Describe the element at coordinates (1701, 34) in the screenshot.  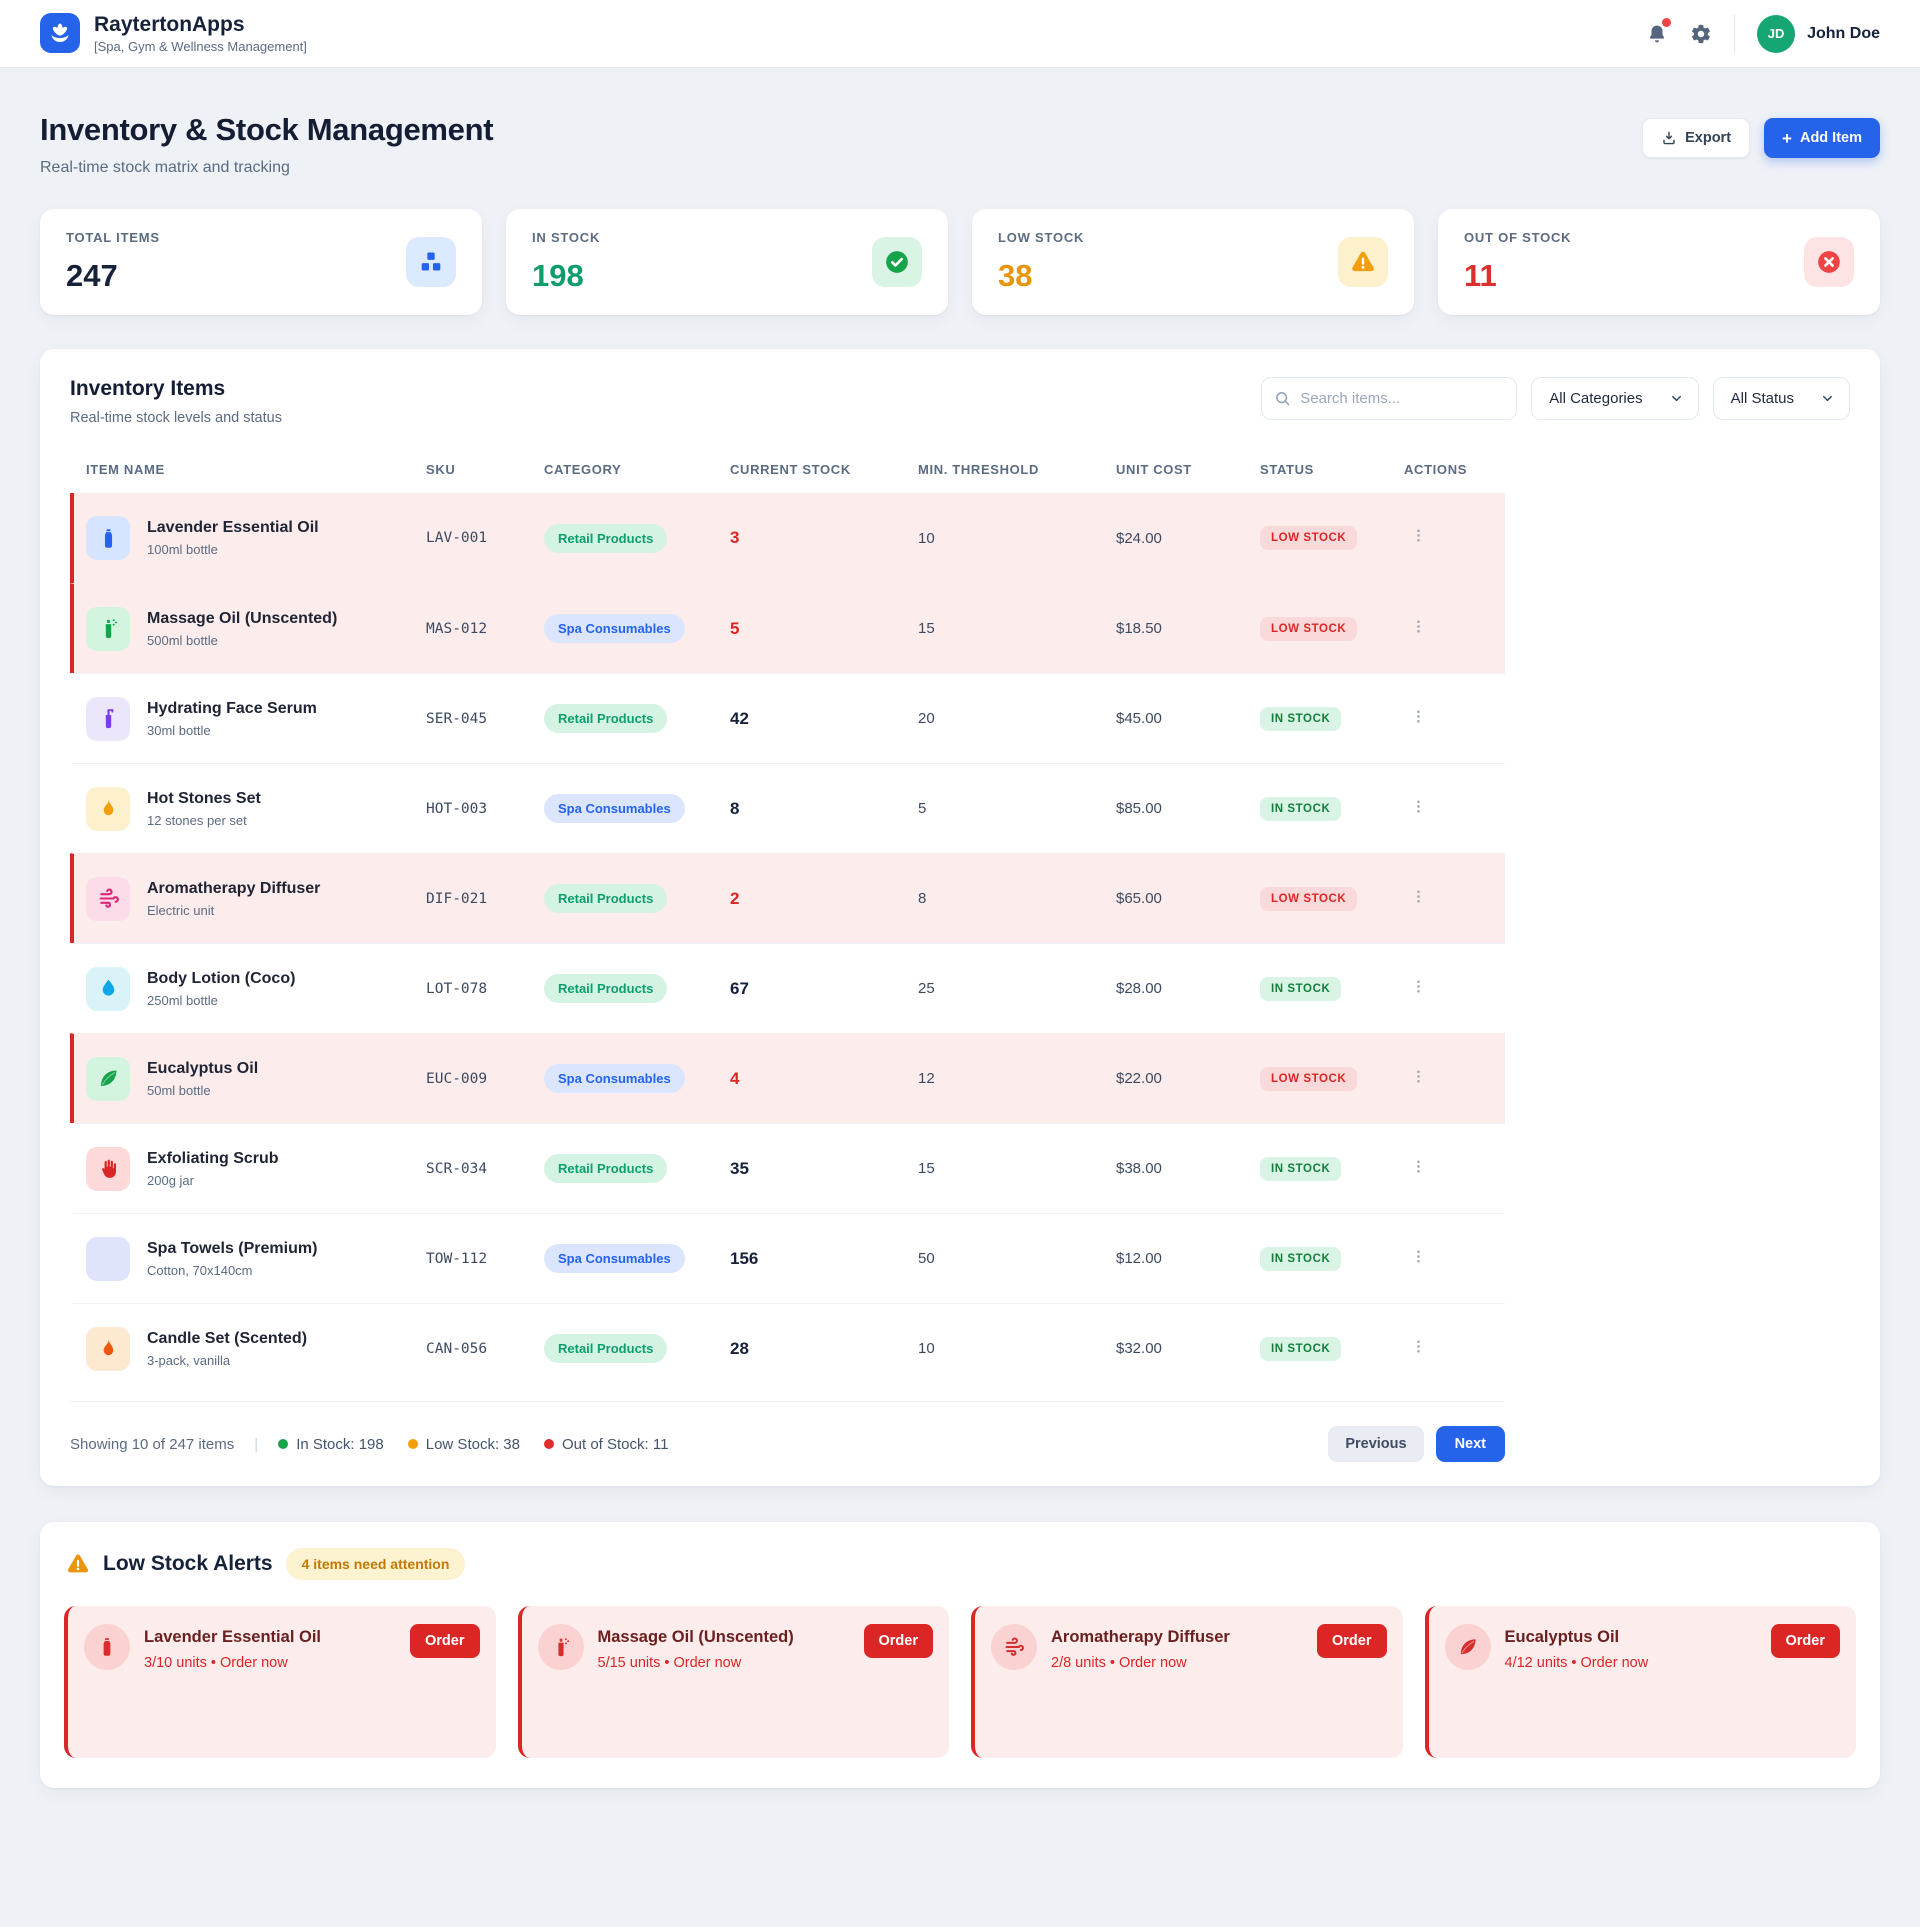
I see `settings-button` at that location.